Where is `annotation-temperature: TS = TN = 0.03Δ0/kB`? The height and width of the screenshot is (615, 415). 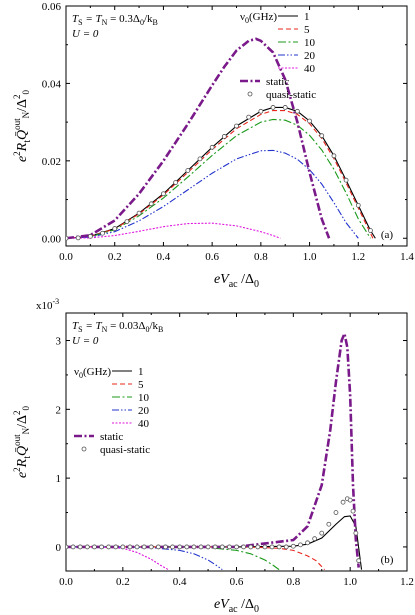
annotation-temperature: TS = TN = 0.03Δ0/kB is located at coordinates (117, 327).